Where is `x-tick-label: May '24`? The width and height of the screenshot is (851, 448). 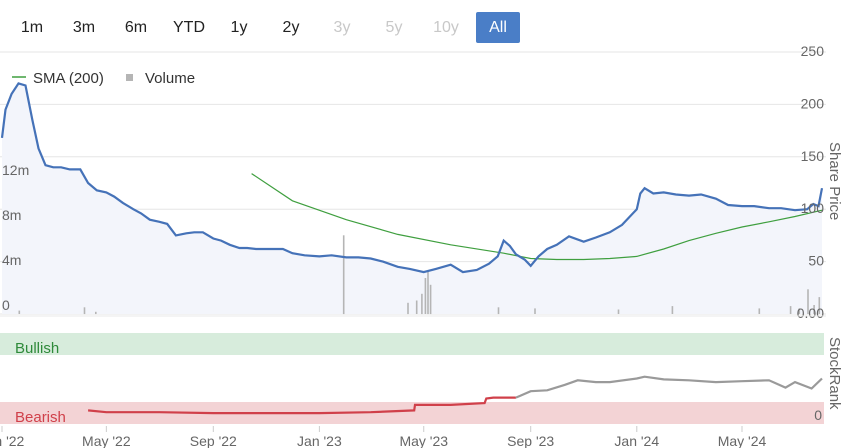
x-tick-label: May '24 is located at coordinates (742, 440).